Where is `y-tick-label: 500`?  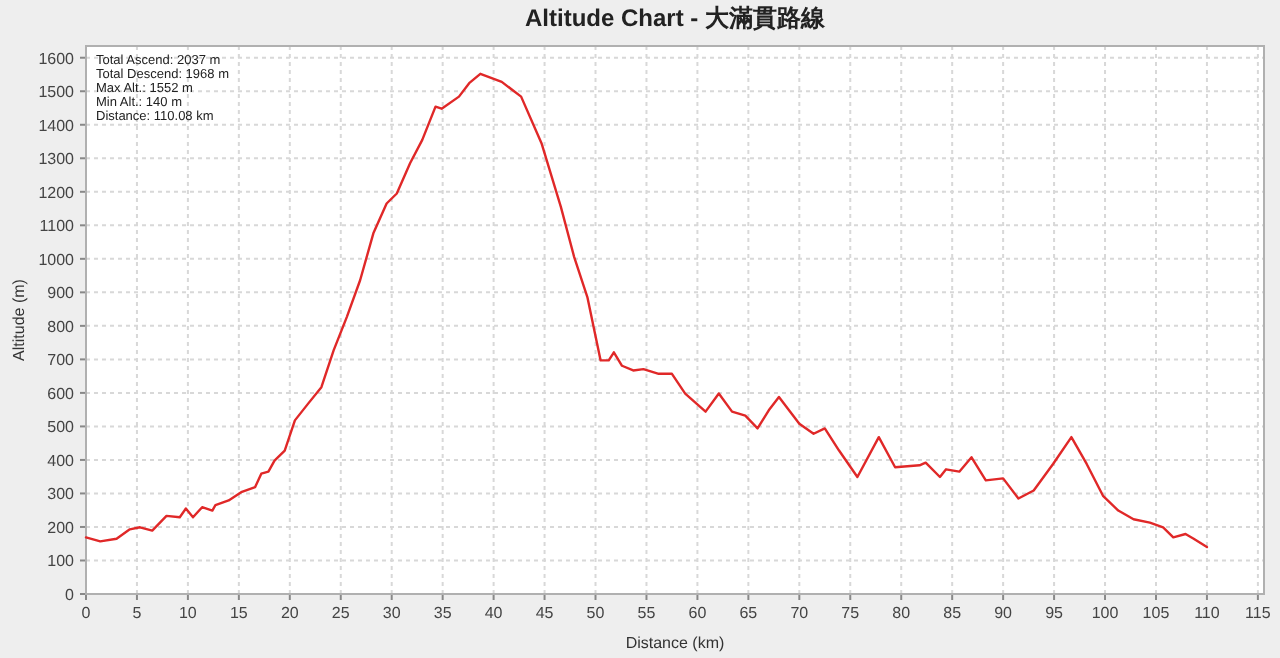 y-tick-label: 500 is located at coordinates (61, 427).